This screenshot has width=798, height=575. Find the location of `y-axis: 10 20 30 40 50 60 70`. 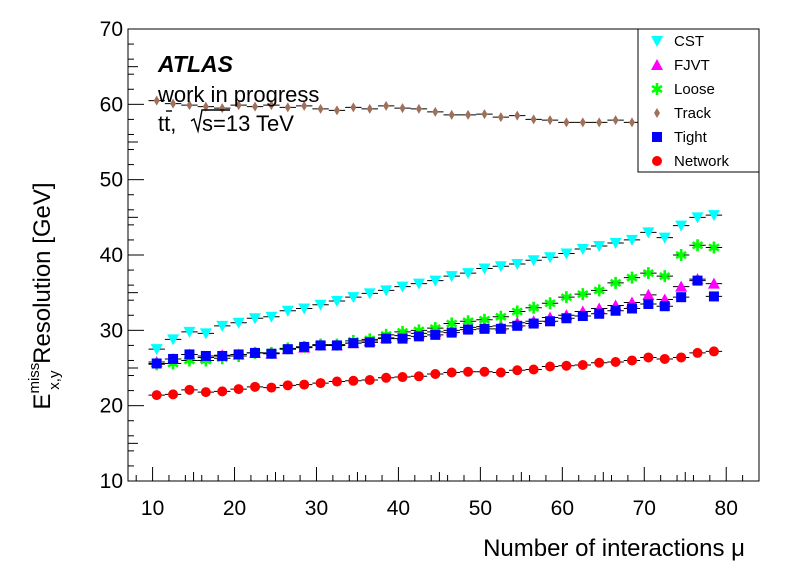

y-axis: 10 20 30 40 50 60 70 is located at coordinates (122, 255).